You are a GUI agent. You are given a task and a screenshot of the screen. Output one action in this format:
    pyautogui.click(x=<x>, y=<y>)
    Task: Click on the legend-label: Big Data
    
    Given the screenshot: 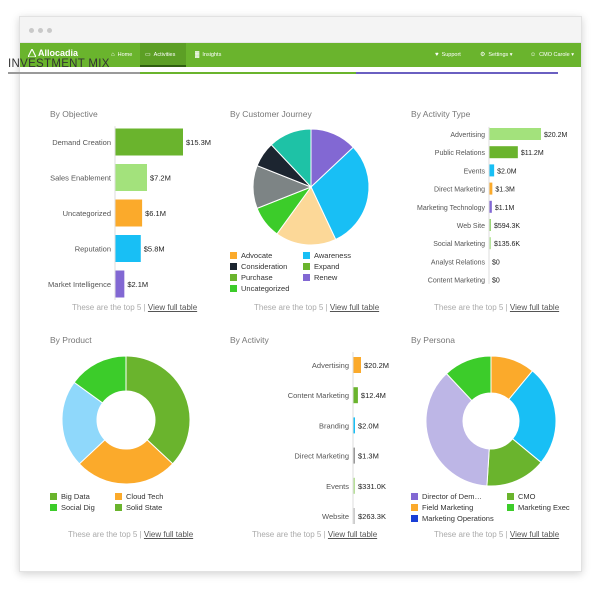 What is the action you would take?
    pyautogui.click(x=75, y=496)
    